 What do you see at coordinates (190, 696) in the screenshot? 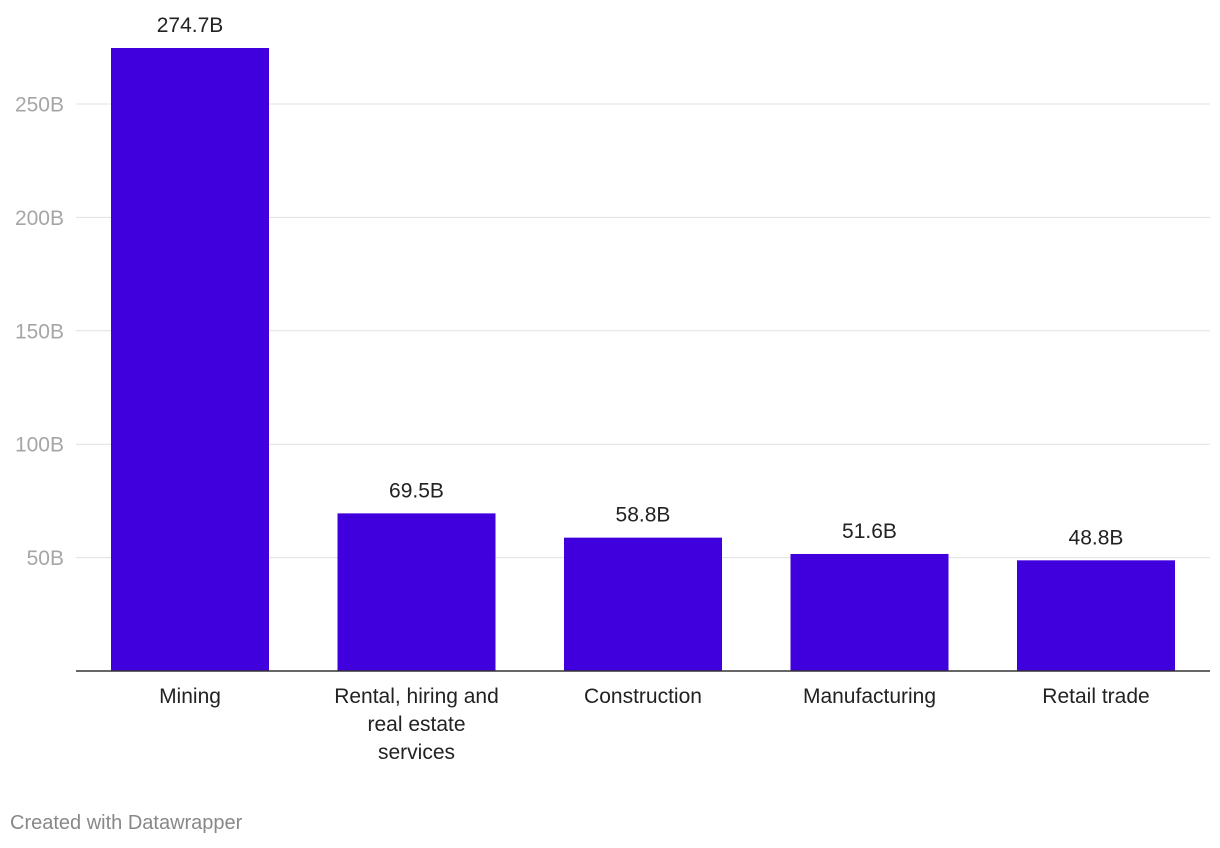
I see `category-label: Mining` at bounding box center [190, 696].